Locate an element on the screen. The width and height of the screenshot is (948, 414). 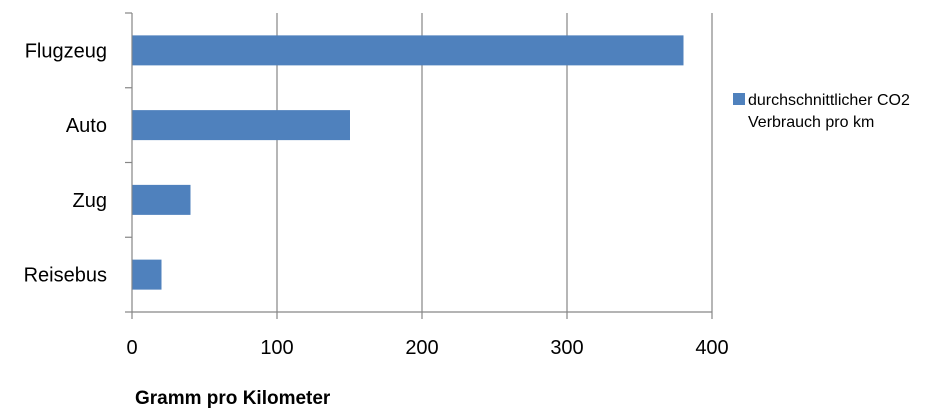
legend-label: durchschnittlicher CO2 is located at coordinates (829, 100).